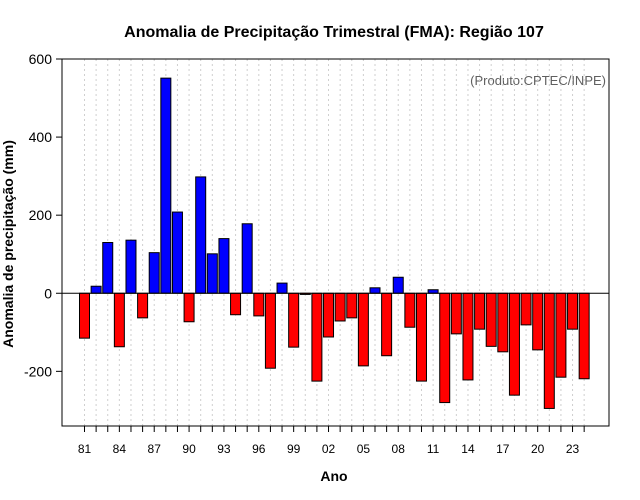  Describe the element at coordinates (503, 449) in the screenshot. I see `x-tick-label: 17` at that location.